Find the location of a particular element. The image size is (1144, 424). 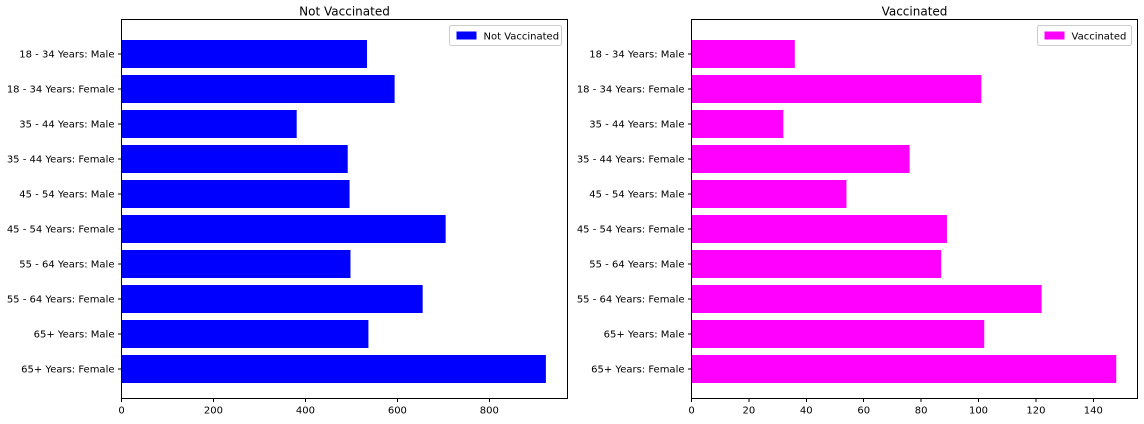

x-tick-label: 20 is located at coordinates (749, 411).